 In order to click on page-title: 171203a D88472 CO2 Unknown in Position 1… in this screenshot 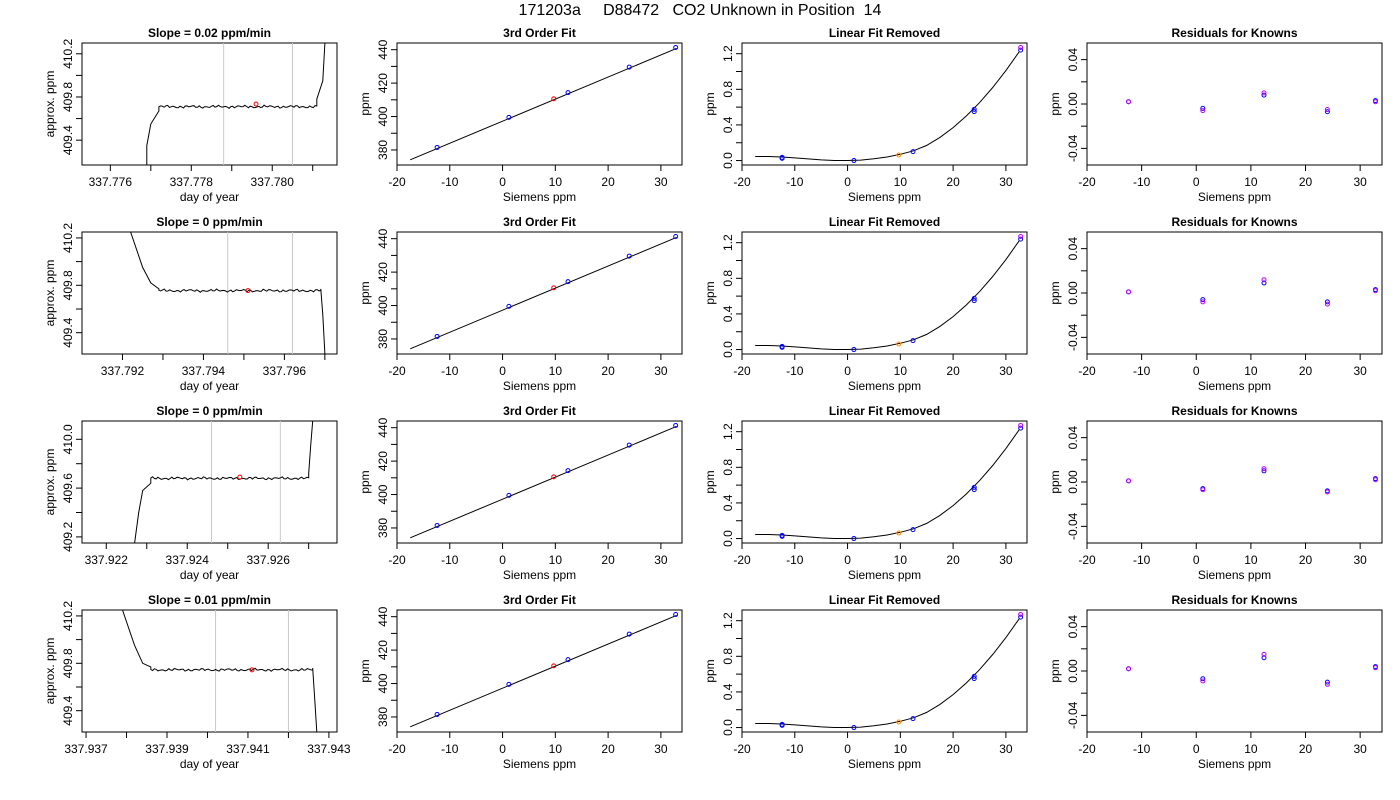, I will do `click(700, 10)`.